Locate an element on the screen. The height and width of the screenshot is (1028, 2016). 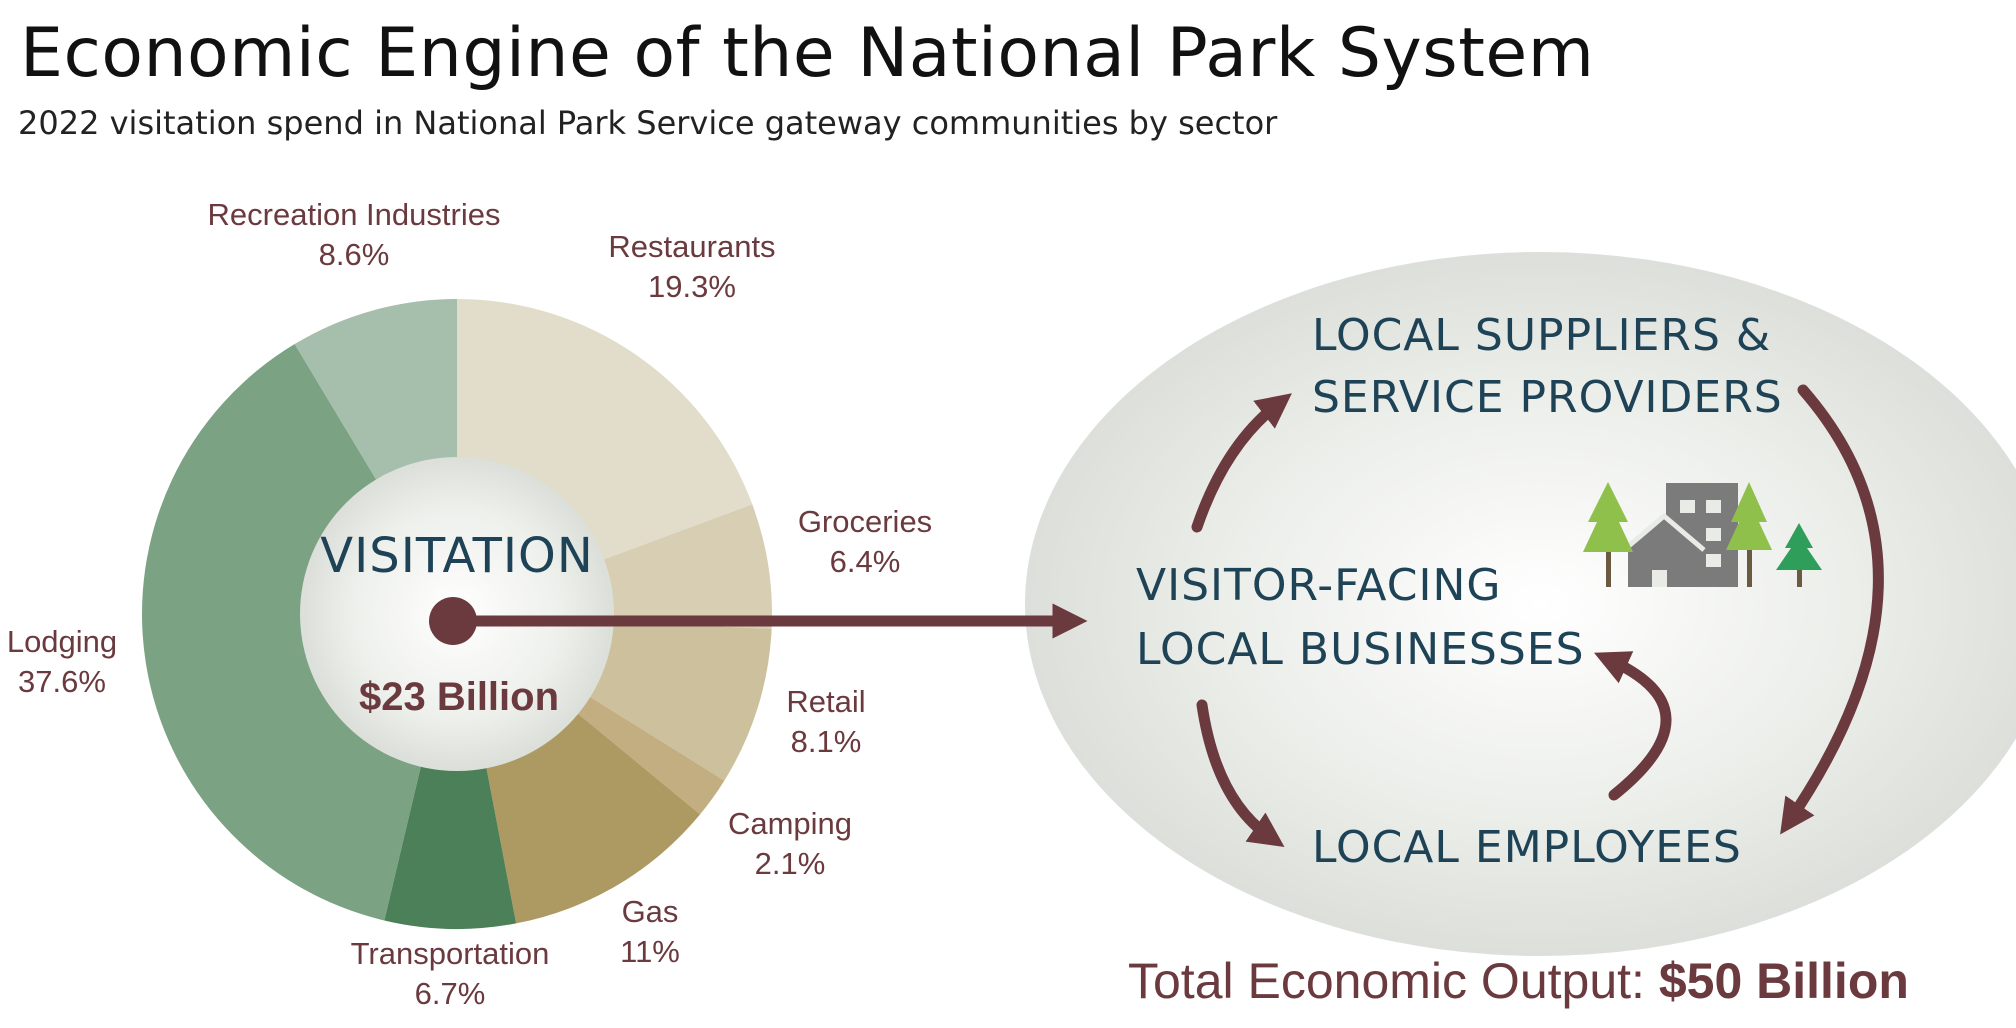
arrow-suppliers-to-employees is located at coordinates (1832, 609).